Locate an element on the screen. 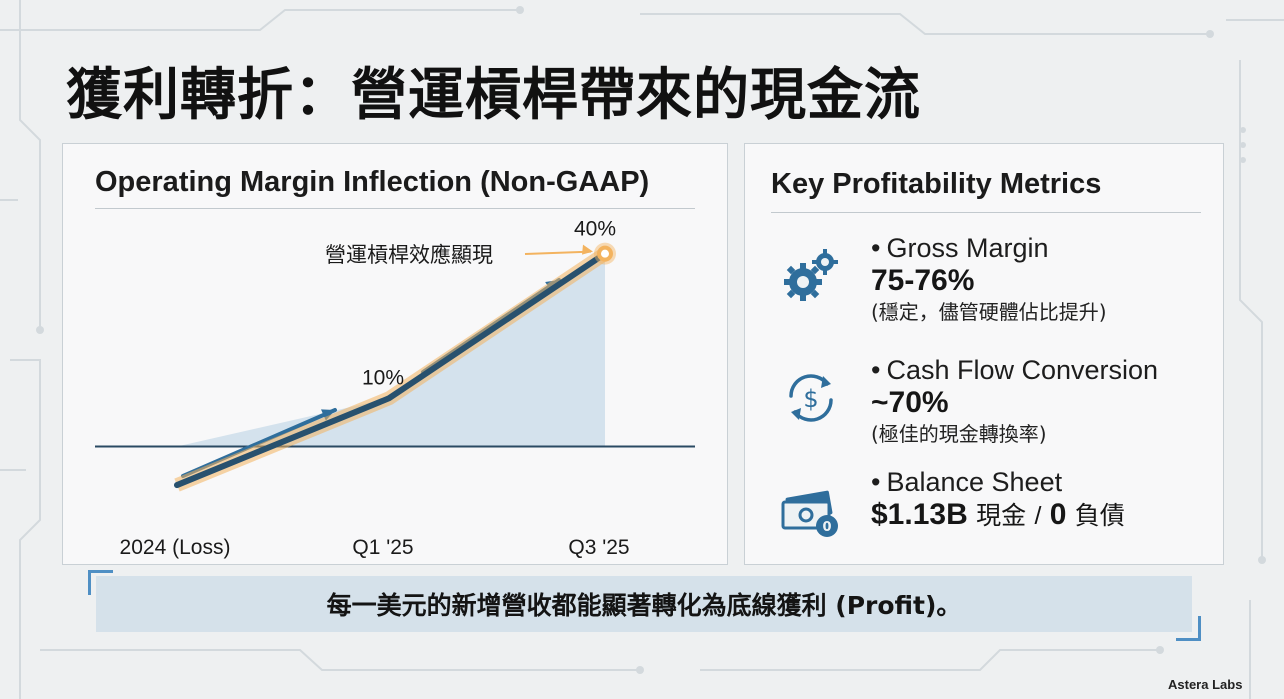 The width and height of the screenshot is (1284, 699). annotation-pointer-head is located at coordinates (587, 249).